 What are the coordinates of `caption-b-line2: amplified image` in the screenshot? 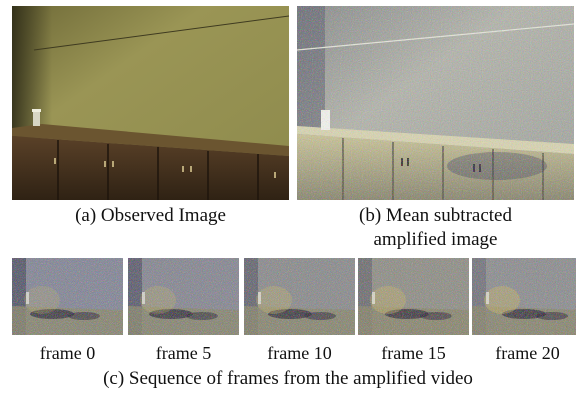 It's located at (435, 239).